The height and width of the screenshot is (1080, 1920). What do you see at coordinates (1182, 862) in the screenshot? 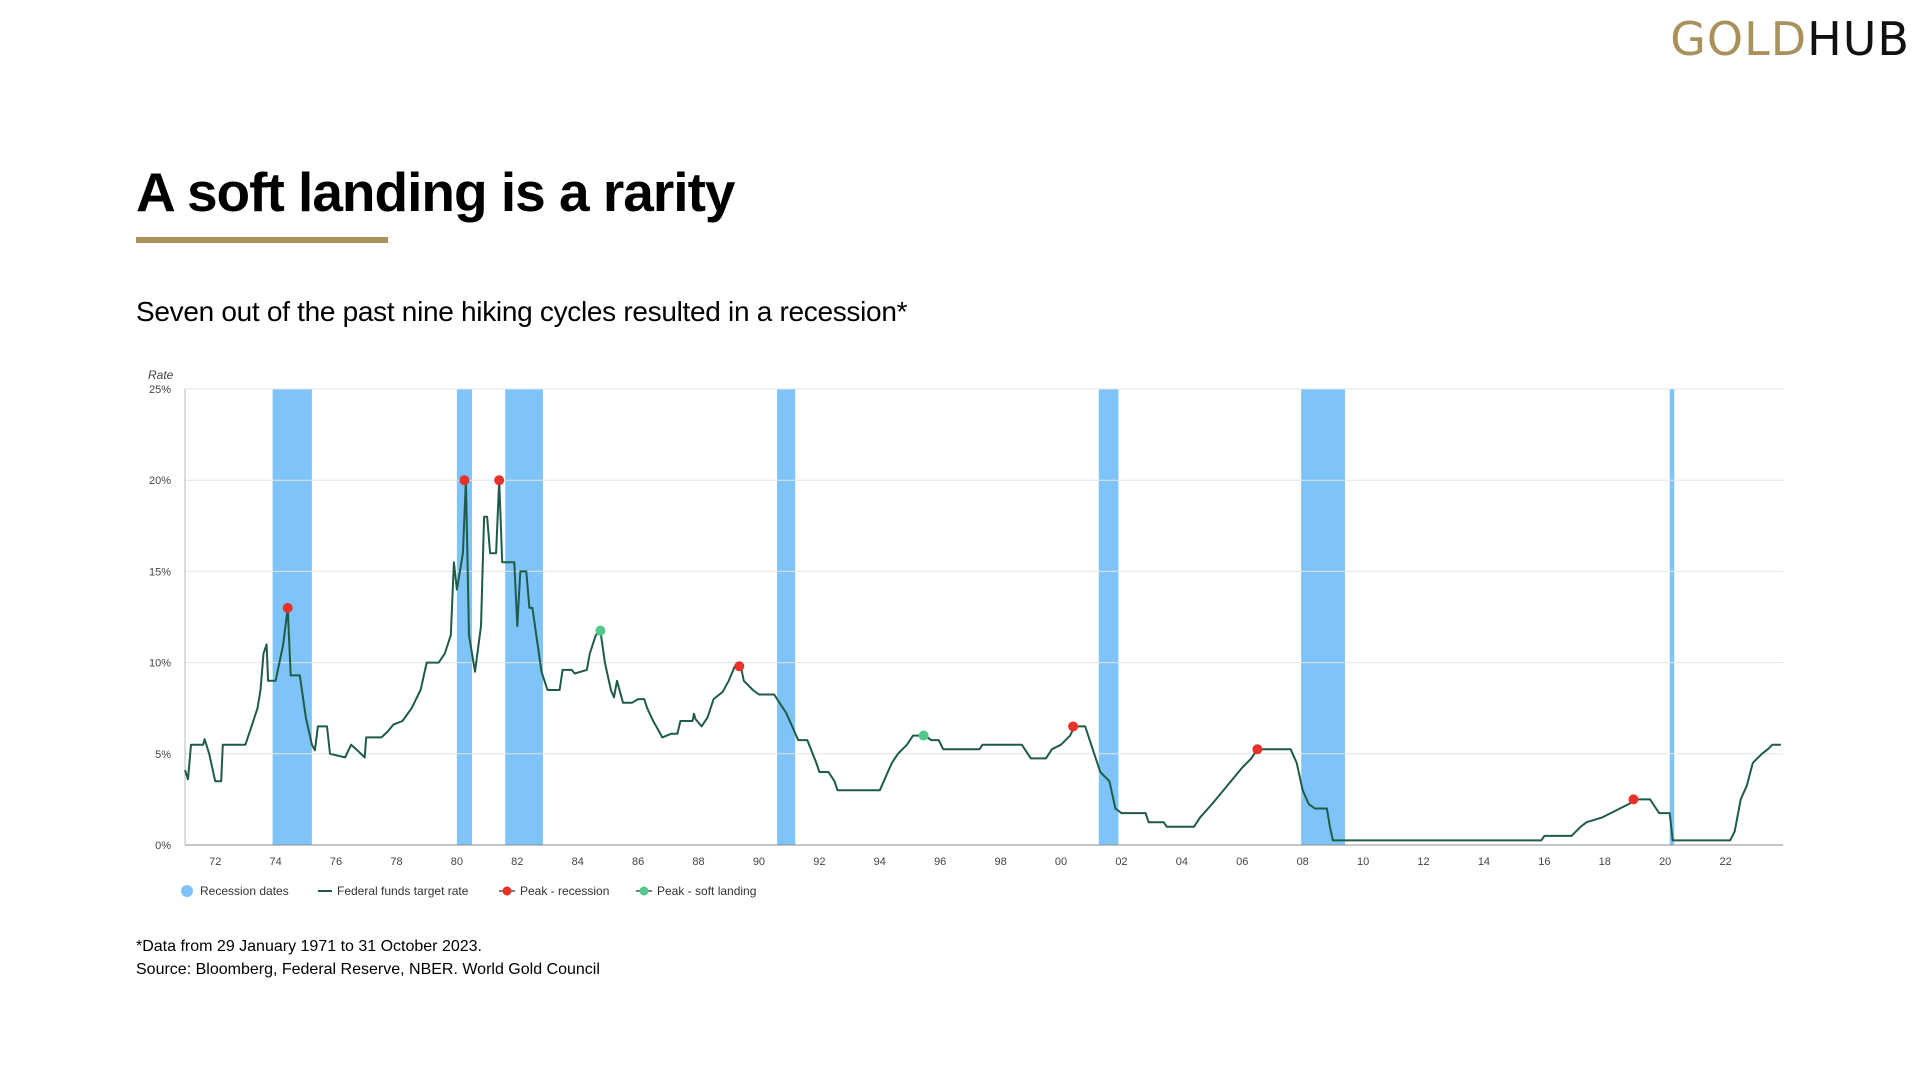
I see `x-tick-label-04: 04` at bounding box center [1182, 862].